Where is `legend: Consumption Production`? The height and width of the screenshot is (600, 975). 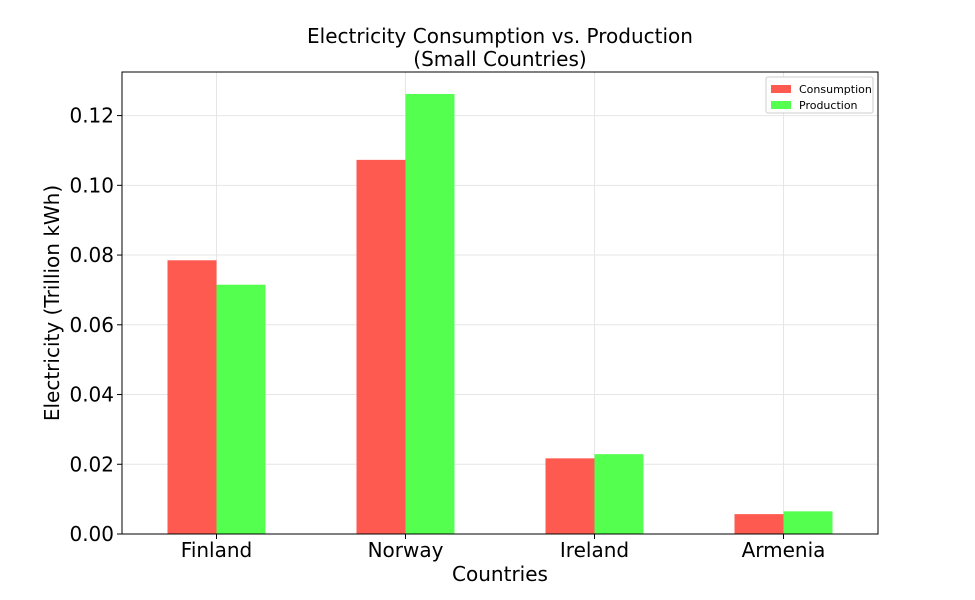
legend: Consumption Production is located at coordinates (819, 95).